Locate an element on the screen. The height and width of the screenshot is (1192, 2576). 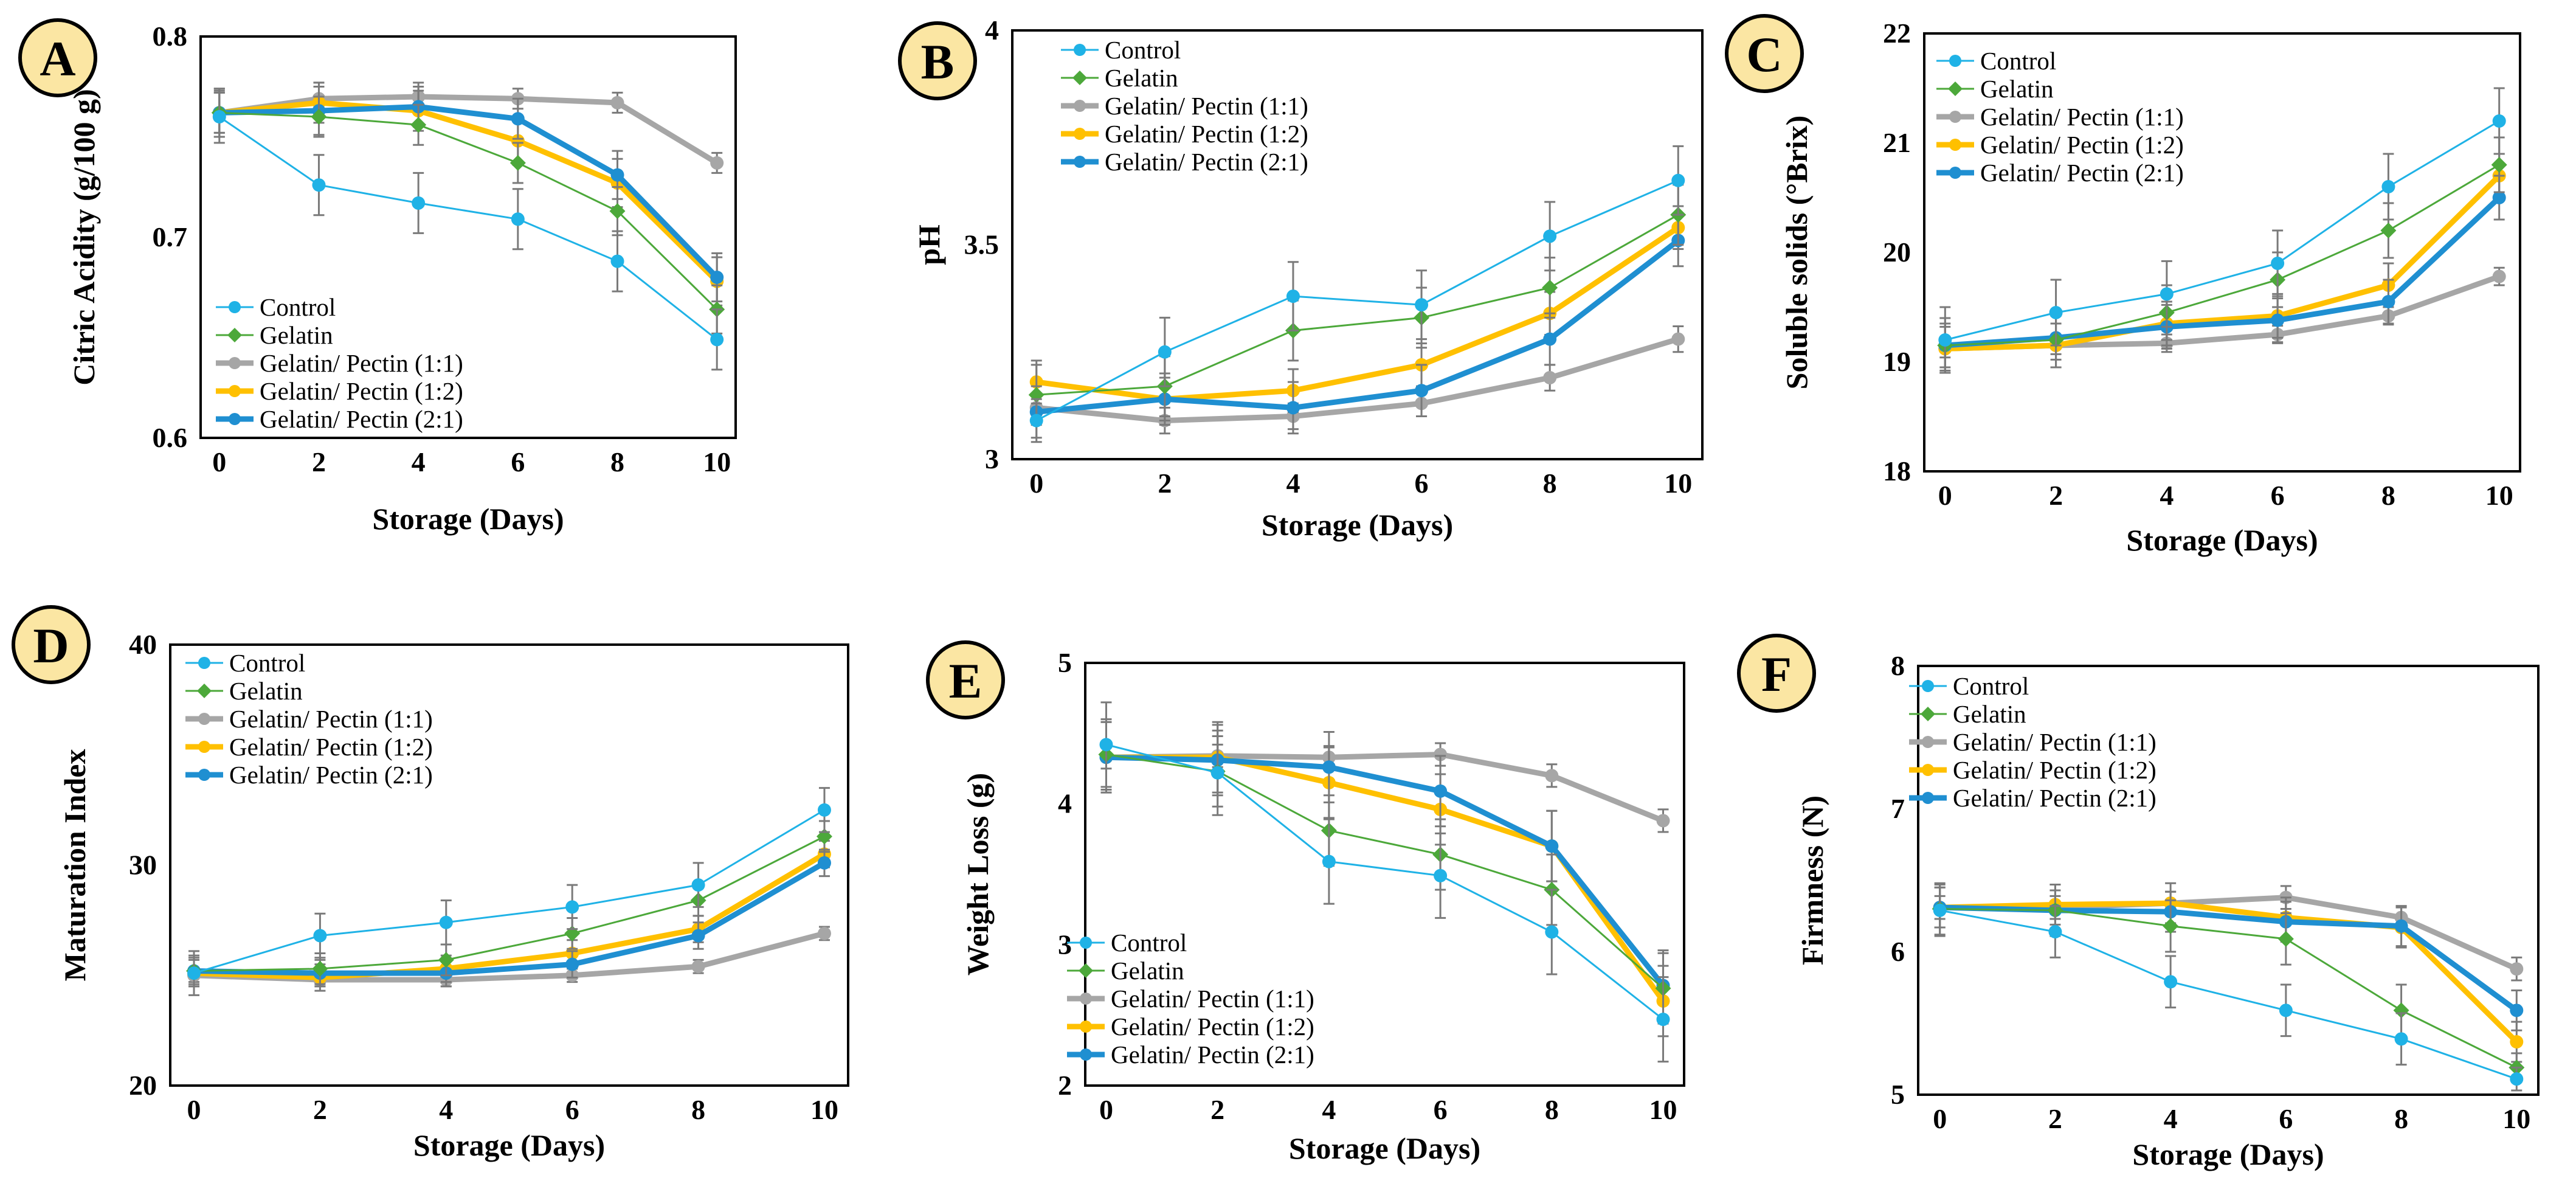
y-axis-title: Maturation Index is located at coordinates (75, 865).